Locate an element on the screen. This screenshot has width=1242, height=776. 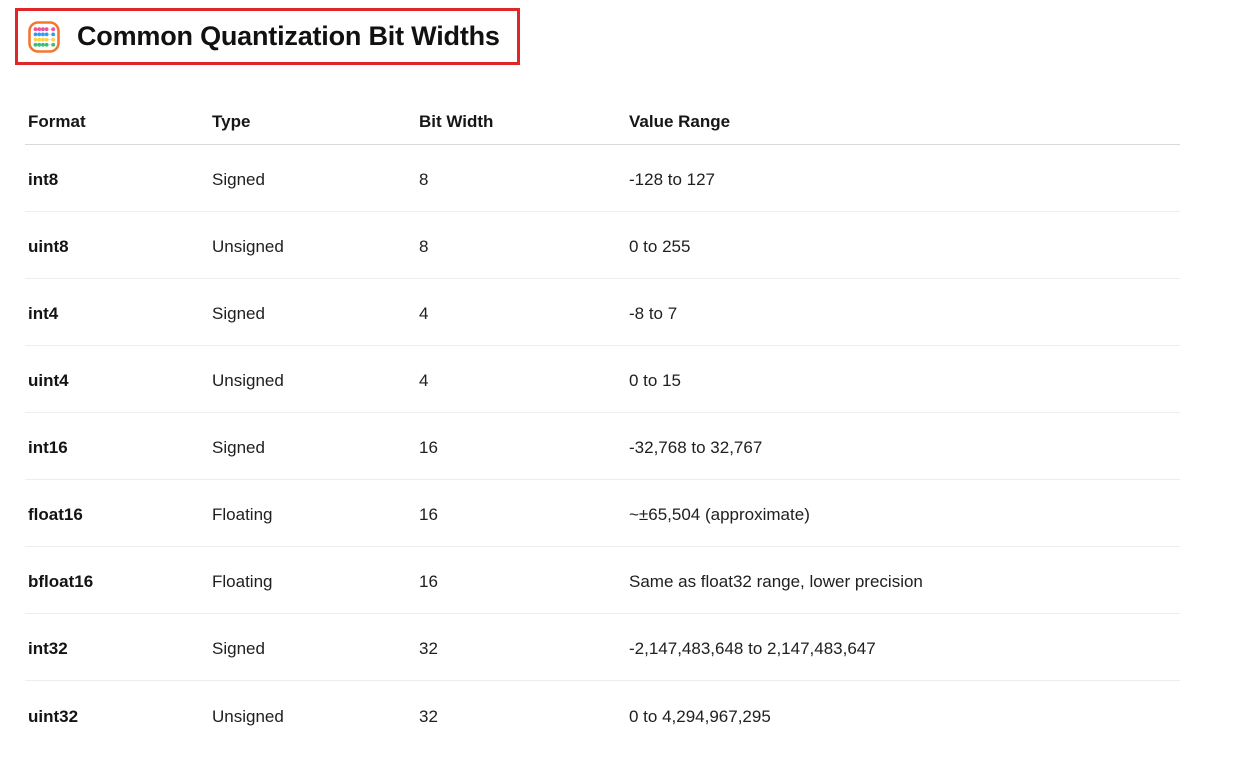
cell-value-range: 0 to 4,294,967,295 is located at coordinates (700, 716).